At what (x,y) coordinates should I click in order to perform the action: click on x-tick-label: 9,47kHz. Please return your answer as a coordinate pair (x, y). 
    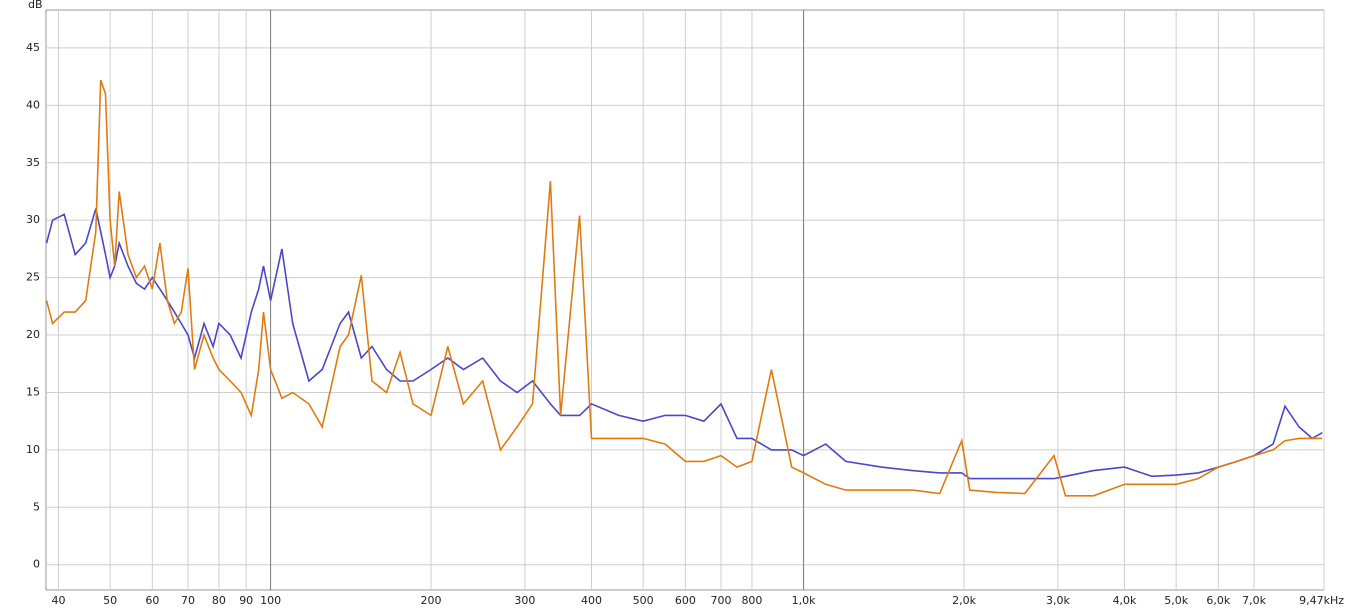
    Looking at the image, I should click on (1321, 600).